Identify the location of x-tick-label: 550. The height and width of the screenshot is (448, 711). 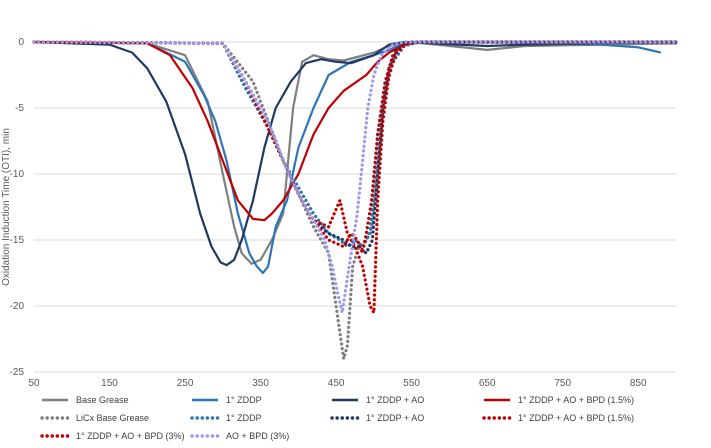
(411, 383).